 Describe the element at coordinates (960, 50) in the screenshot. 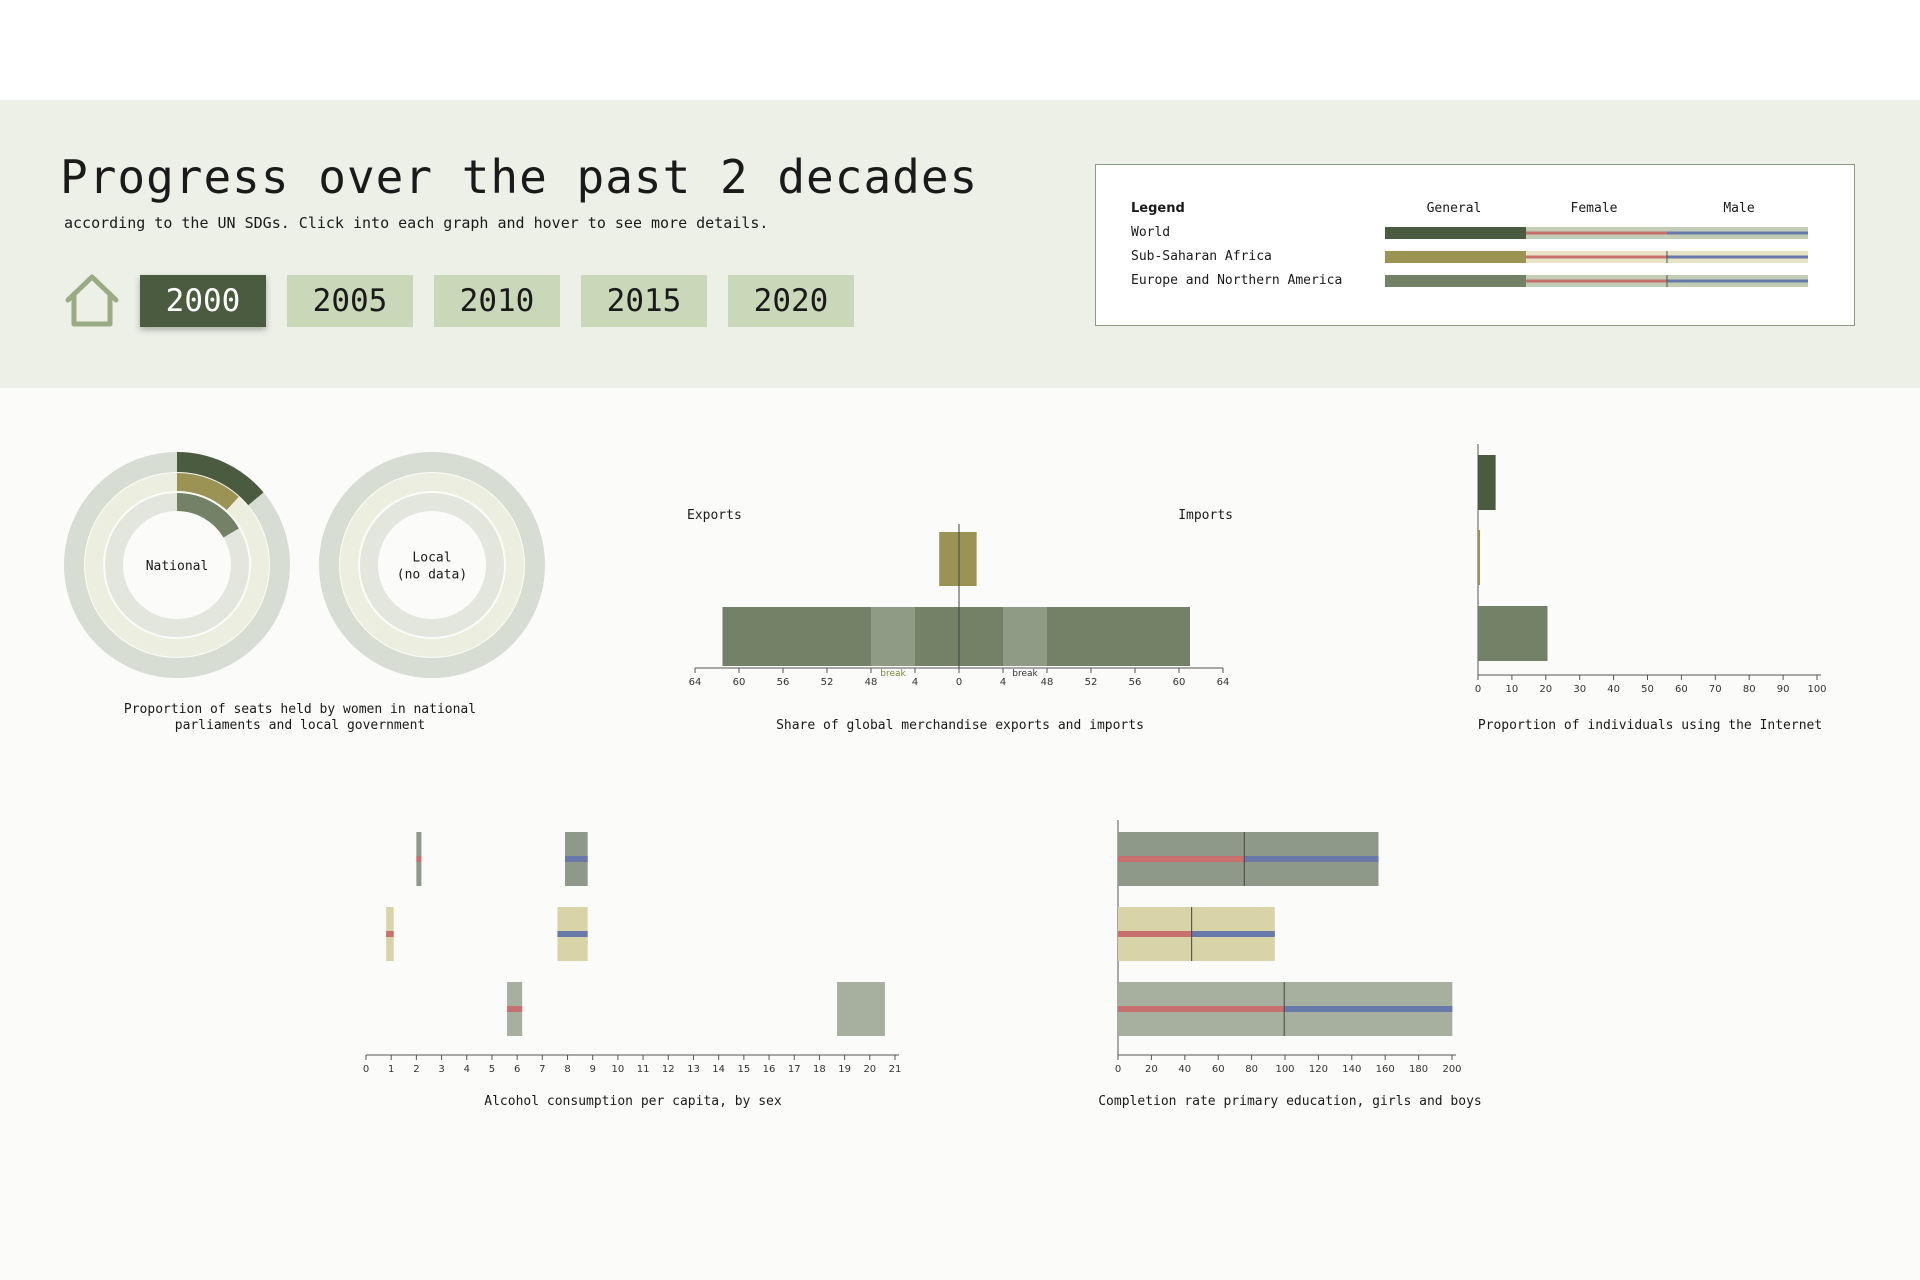

I see `top-bar` at that location.